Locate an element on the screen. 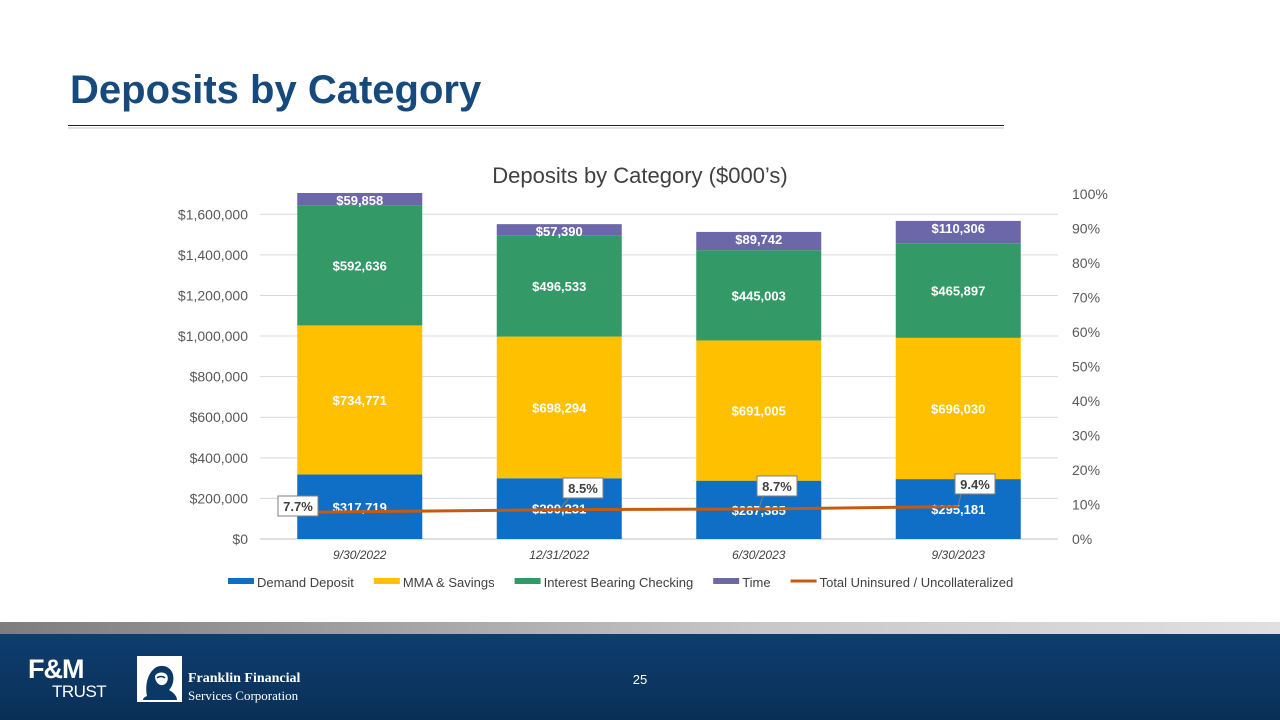 The height and width of the screenshot is (720, 1280). line-data-label: 8.5% is located at coordinates (583, 488).